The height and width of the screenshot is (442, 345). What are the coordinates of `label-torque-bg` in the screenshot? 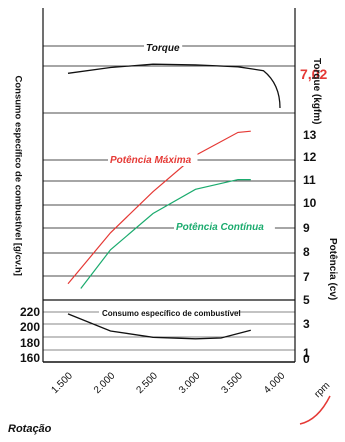 It's located at (163, 47).